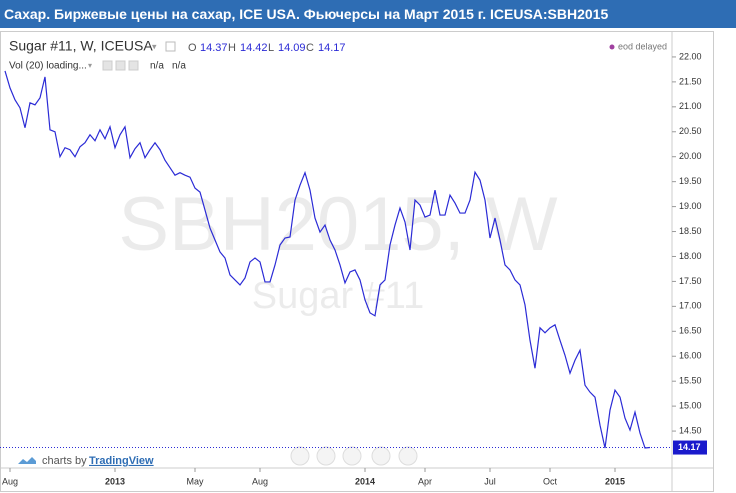 The width and height of the screenshot is (736, 493). I want to click on y-tick-label: 18.50, so click(690, 231).